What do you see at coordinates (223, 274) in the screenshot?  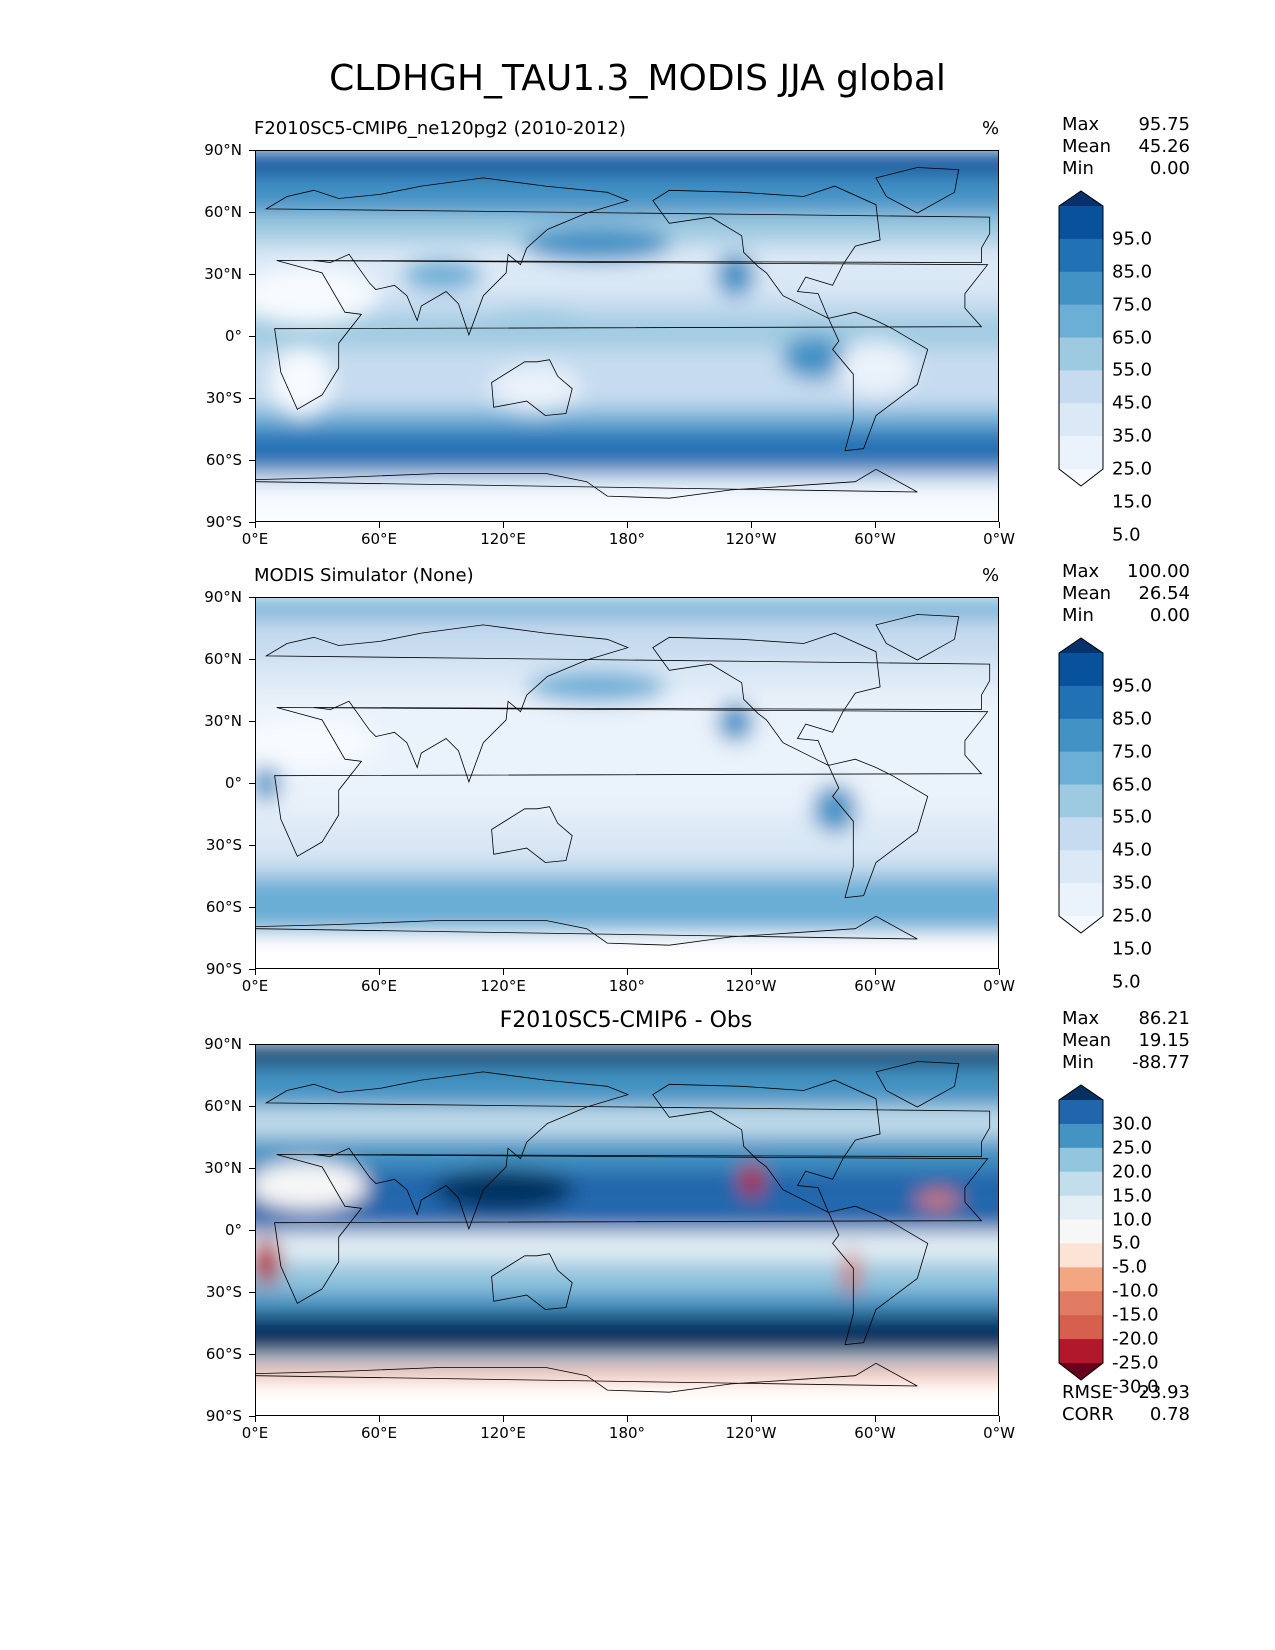 I see `latitude-tick-label: 30°N` at bounding box center [223, 274].